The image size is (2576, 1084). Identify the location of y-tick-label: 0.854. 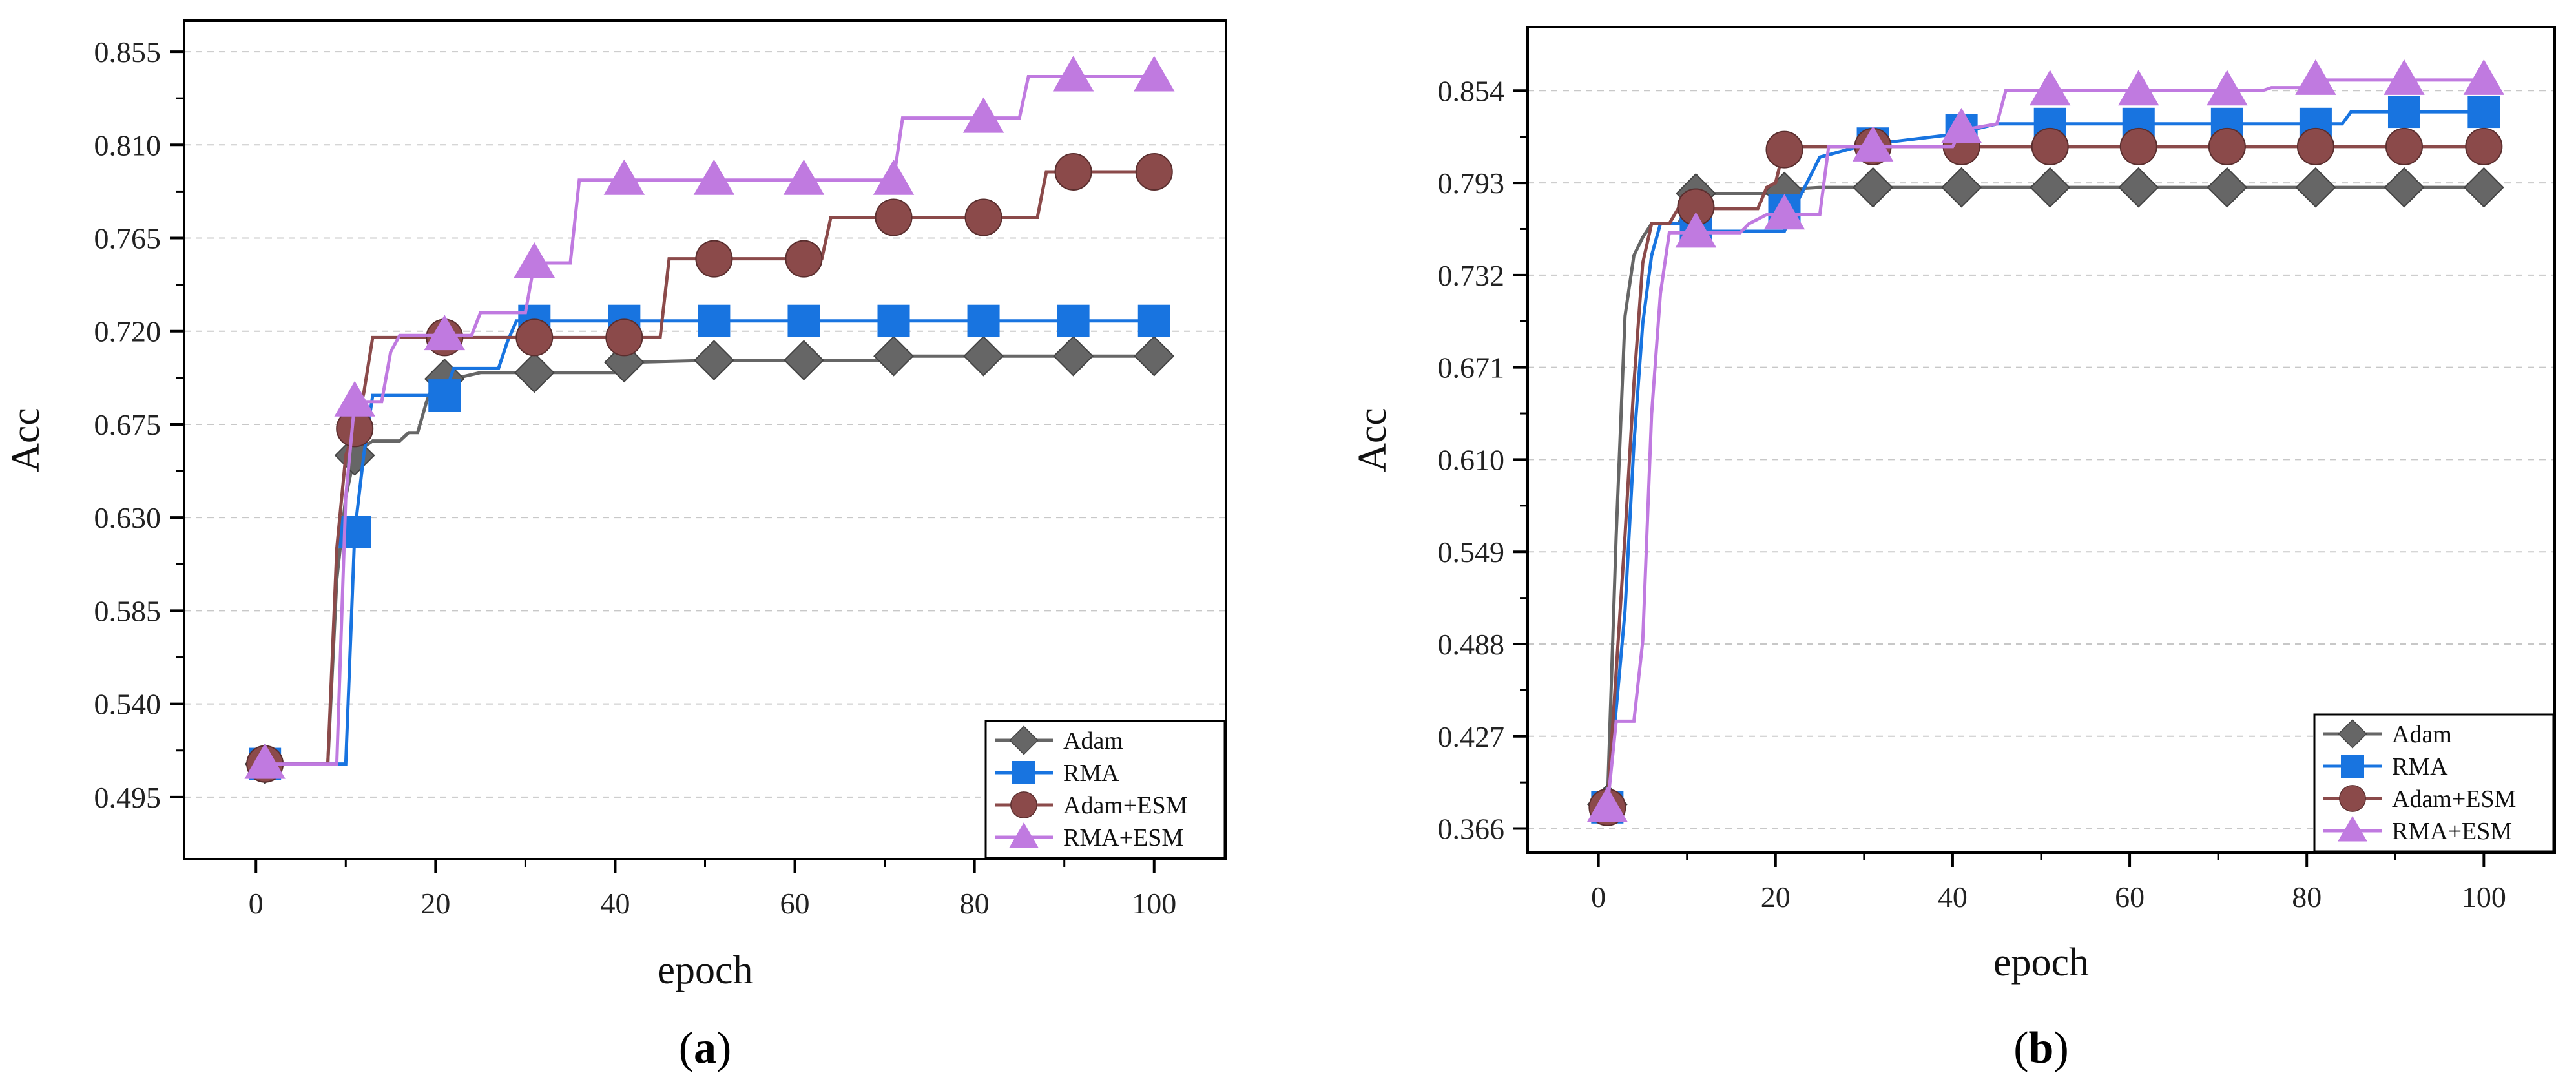
(1471, 91).